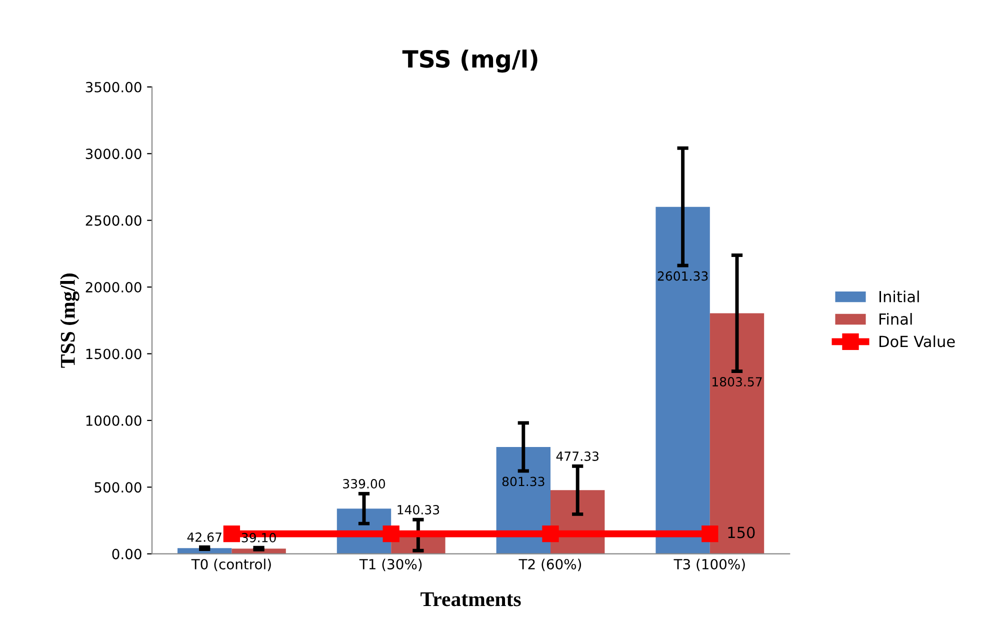 The height and width of the screenshot is (644, 987). What do you see at coordinates (114, 154) in the screenshot?
I see `y-tick-label: 3000.00` at bounding box center [114, 154].